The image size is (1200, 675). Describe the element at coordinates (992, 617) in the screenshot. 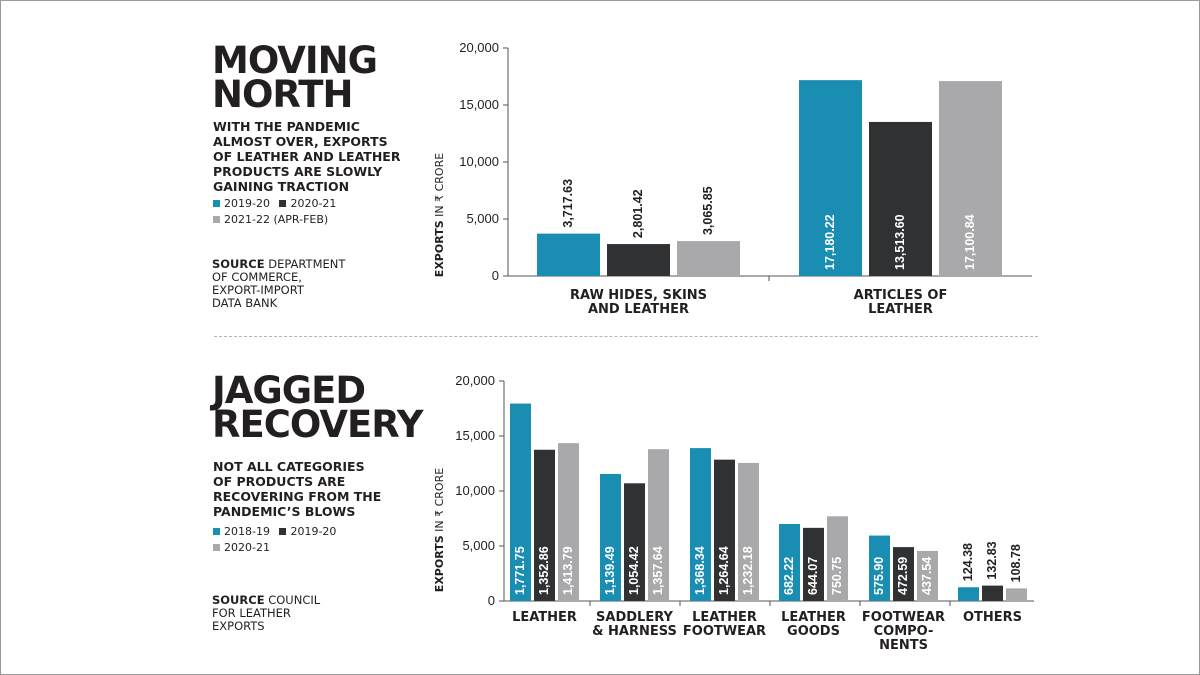

I see `x-category-label: OTHERS` at that location.